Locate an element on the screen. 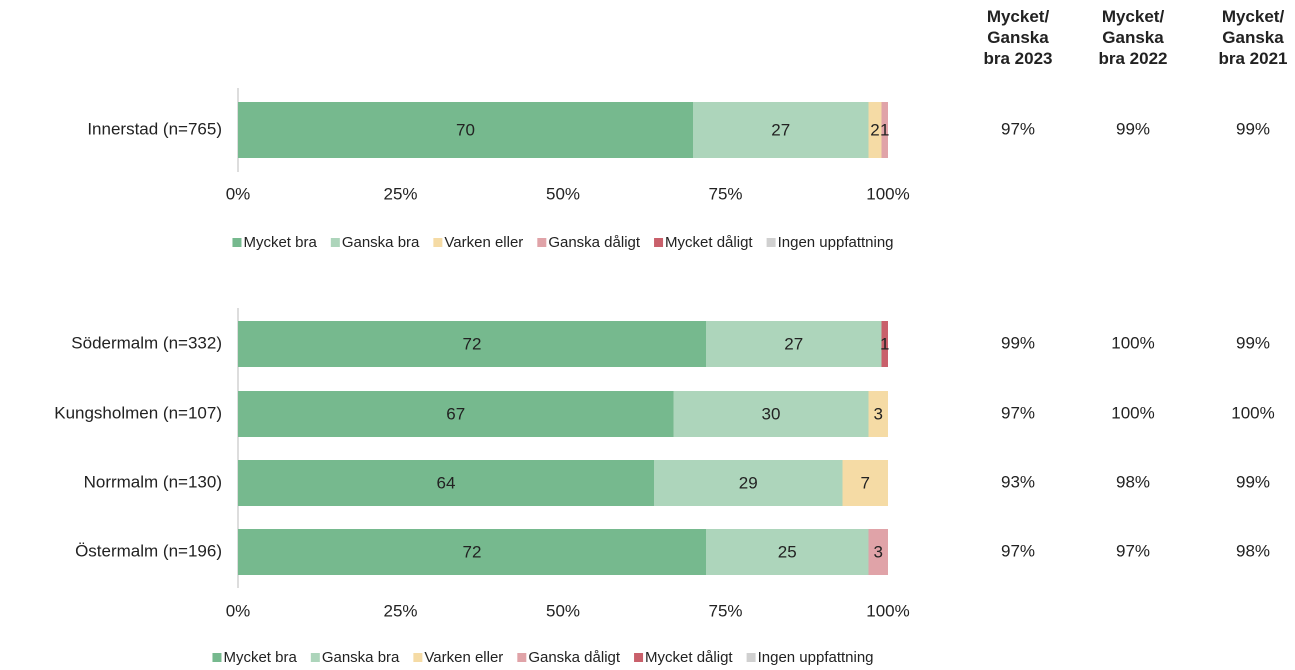 The width and height of the screenshot is (1295, 670). data-label: 25 is located at coordinates (787, 551).